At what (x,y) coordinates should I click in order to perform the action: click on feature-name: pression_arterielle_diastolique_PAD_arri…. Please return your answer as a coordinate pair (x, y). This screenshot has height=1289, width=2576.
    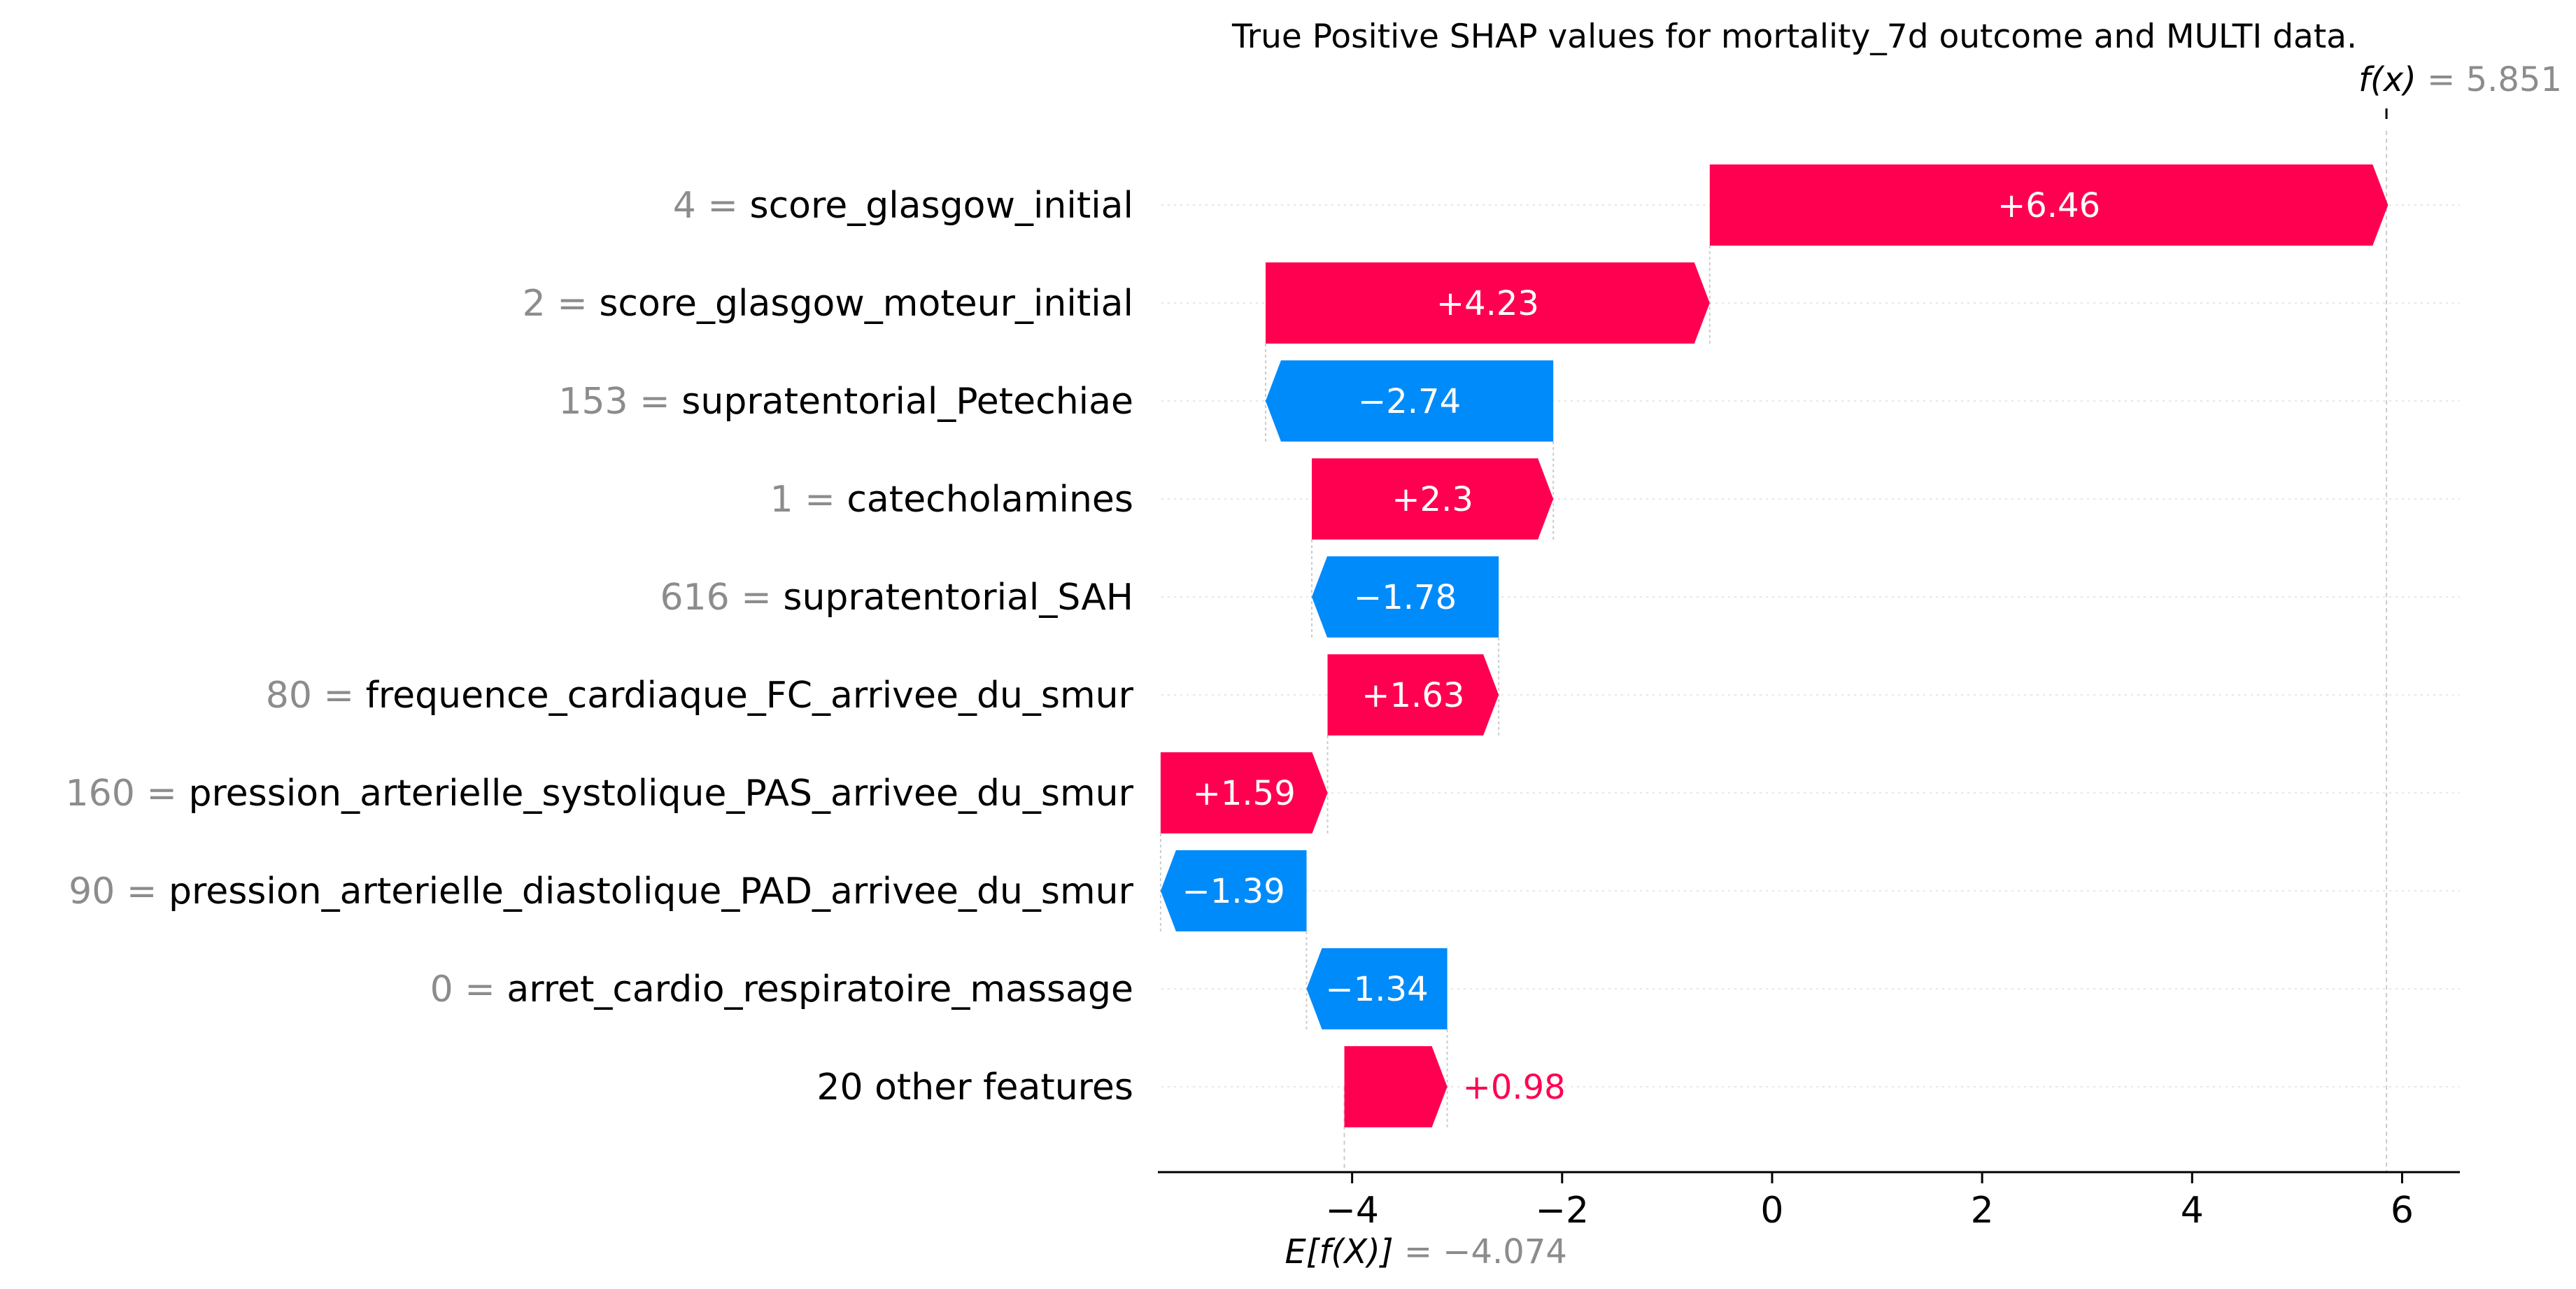
    Looking at the image, I should click on (651, 892).